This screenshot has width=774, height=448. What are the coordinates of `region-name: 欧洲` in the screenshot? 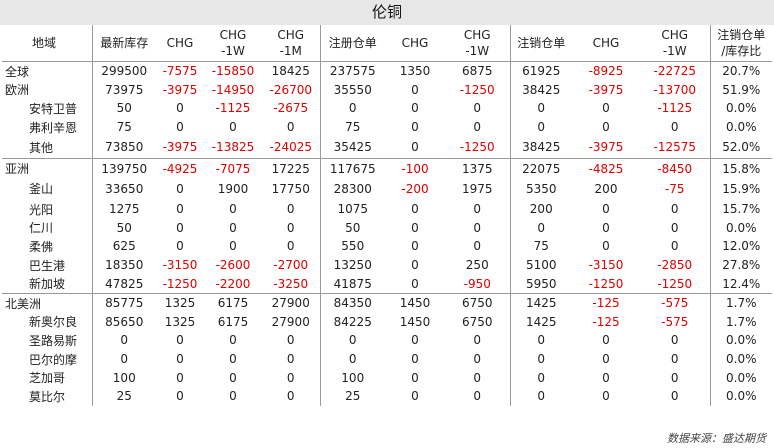 It's located at (17, 90).